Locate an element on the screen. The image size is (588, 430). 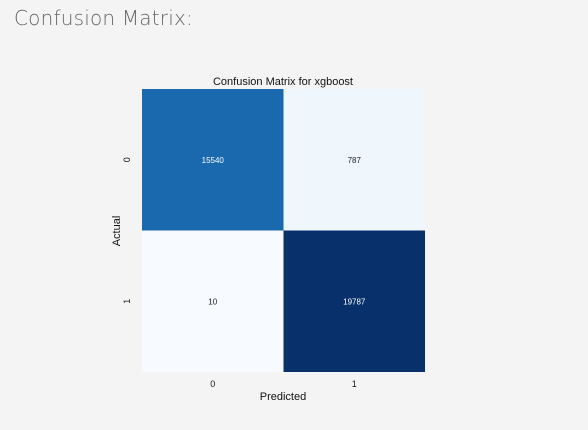
page-title: Confusion Matrix: is located at coordinates (103, 18).